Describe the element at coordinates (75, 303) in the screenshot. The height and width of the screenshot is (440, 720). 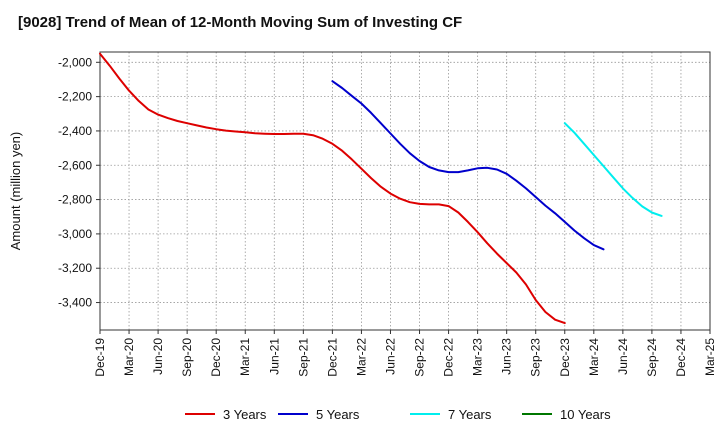
I see `y-tick-label: -3,400` at that location.